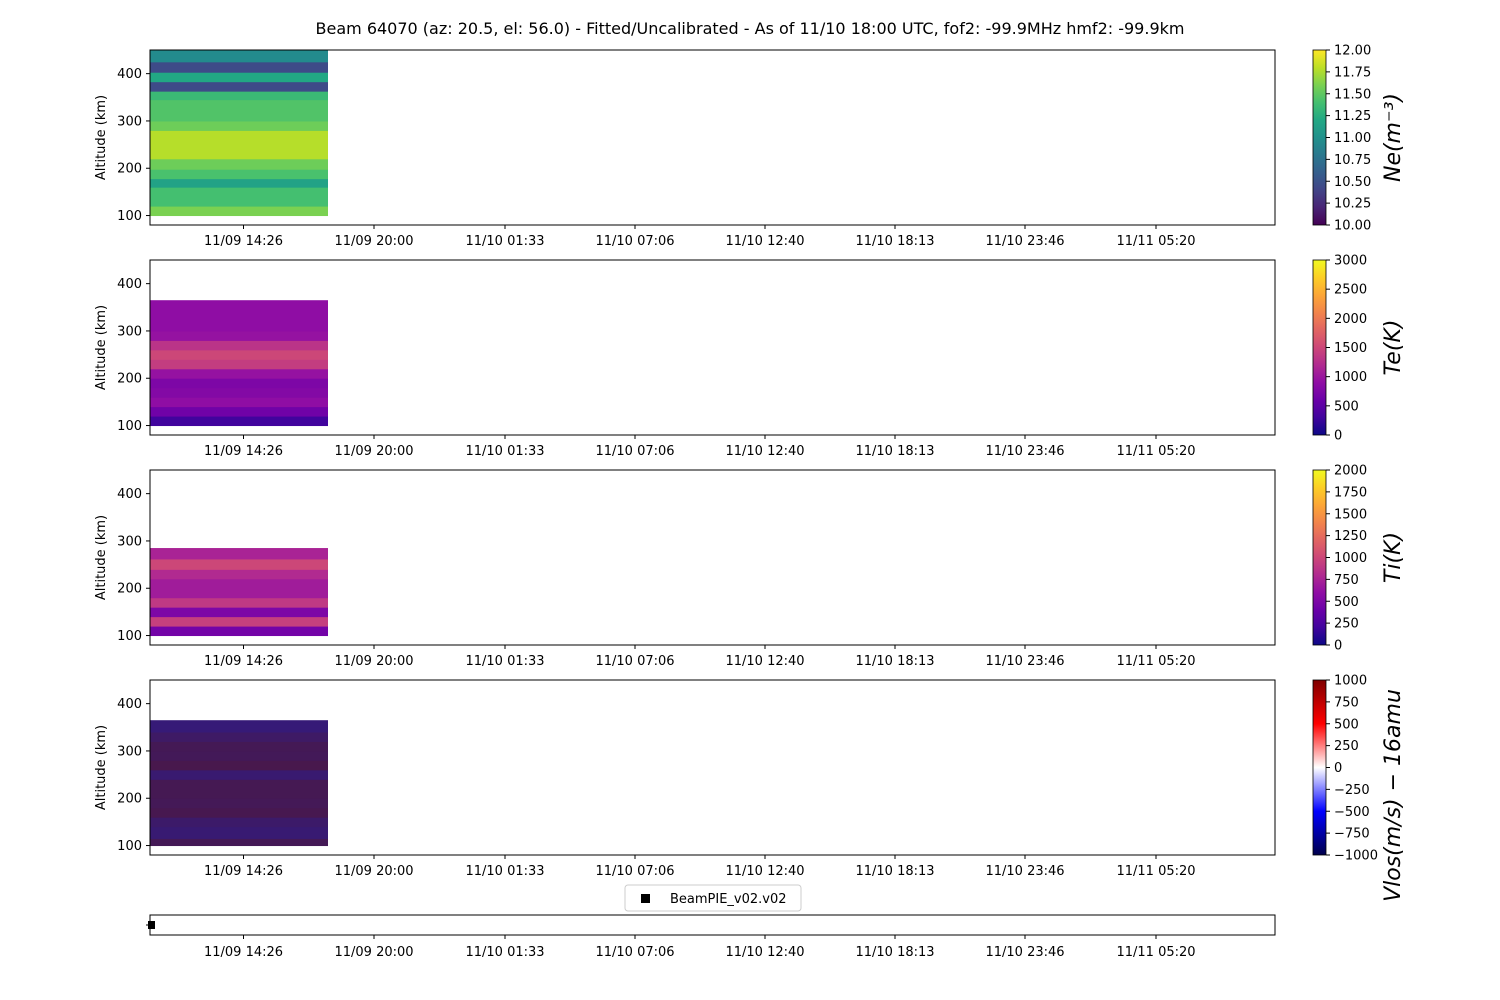 The height and width of the screenshot is (1000, 1500). I want to click on colorbar-tick-label: 750, so click(1346, 580).